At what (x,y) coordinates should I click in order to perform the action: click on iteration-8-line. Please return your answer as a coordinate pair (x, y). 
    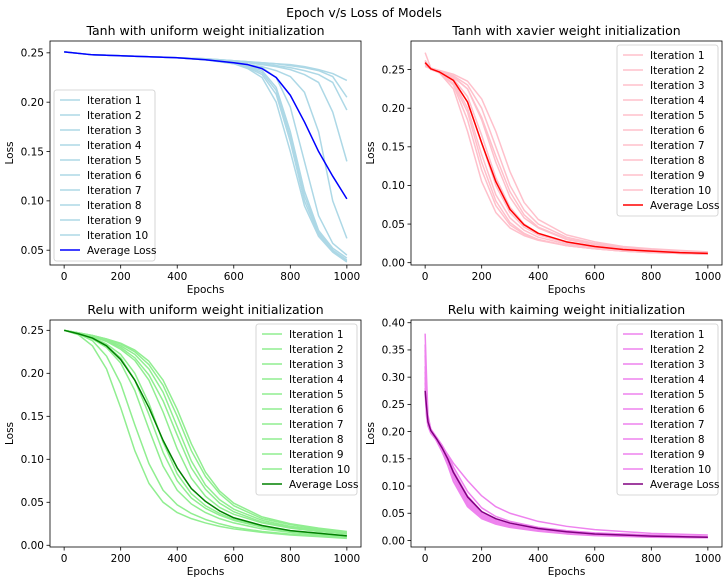
    Looking at the image, I should click on (205, 432).